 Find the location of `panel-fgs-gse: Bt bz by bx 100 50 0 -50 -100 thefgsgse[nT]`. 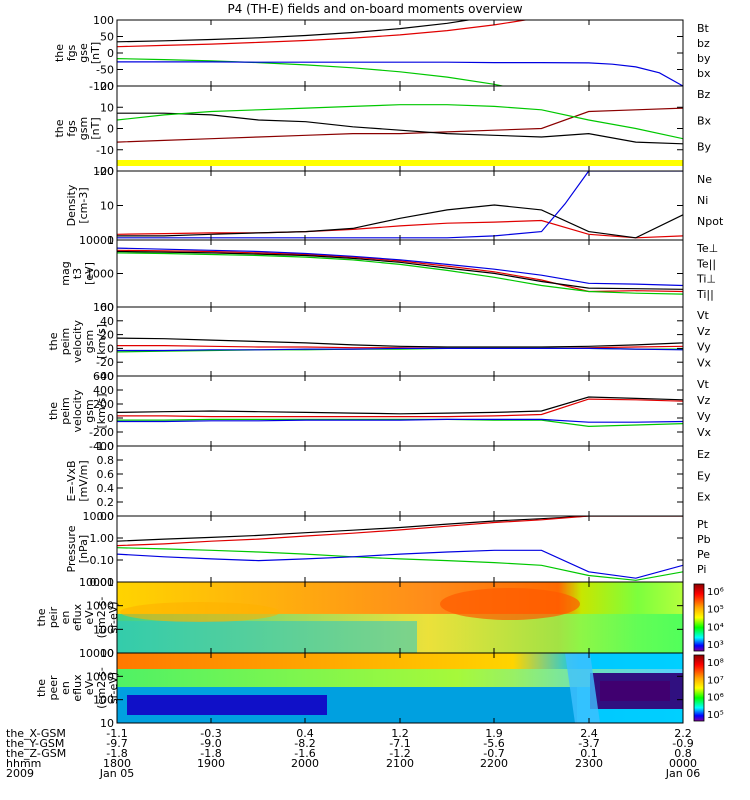

panel-fgs-gse: Bt bz by bx 100 50 0 -50 -100 thefgsgse[nT] is located at coordinates (382, 53).